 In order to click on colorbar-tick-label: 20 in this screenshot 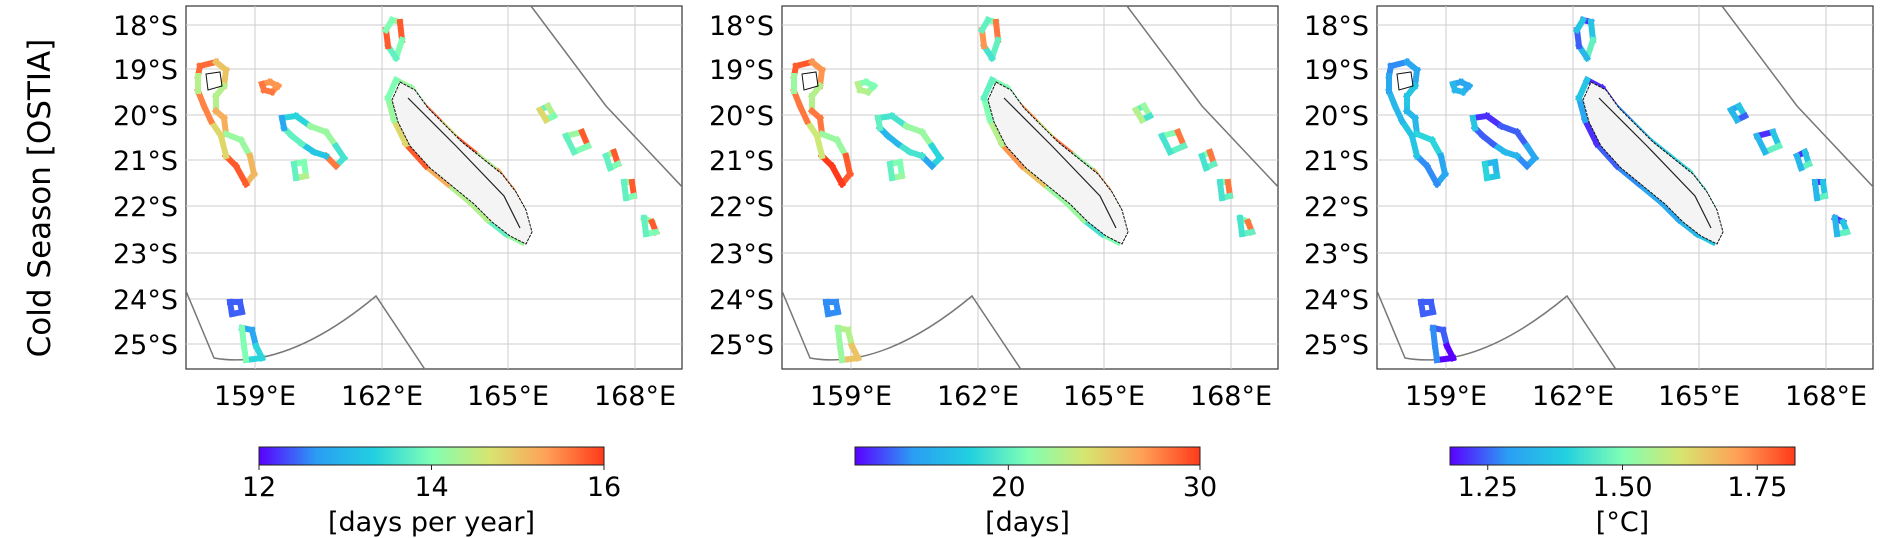, I will do `click(1008, 487)`.